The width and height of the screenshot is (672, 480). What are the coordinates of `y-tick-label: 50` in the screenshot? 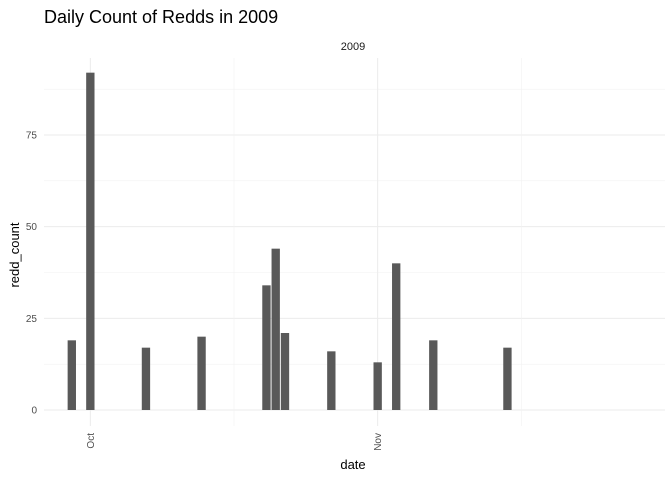 It's located at (32, 227).